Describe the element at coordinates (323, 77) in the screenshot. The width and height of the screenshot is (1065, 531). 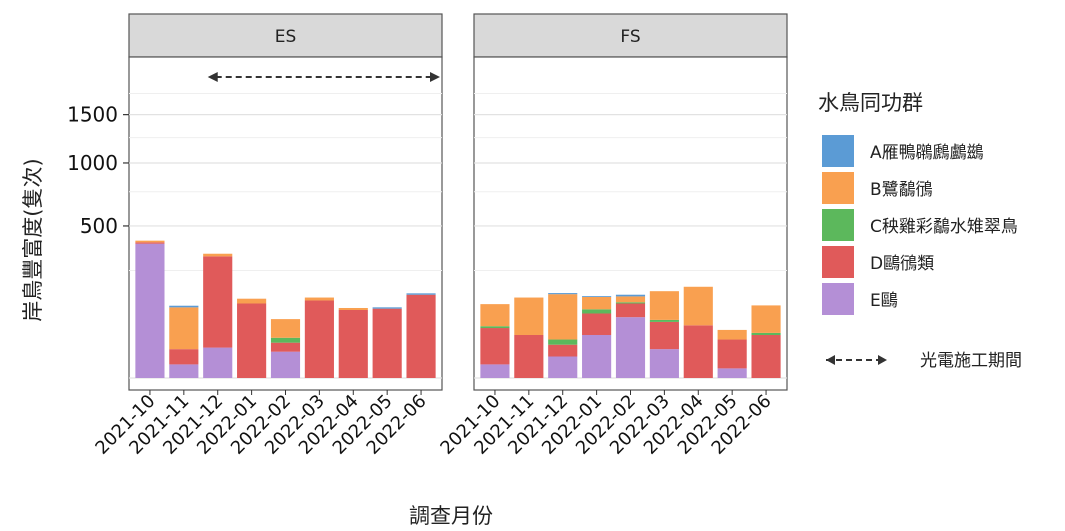
I see `construction-period-arrow` at that location.